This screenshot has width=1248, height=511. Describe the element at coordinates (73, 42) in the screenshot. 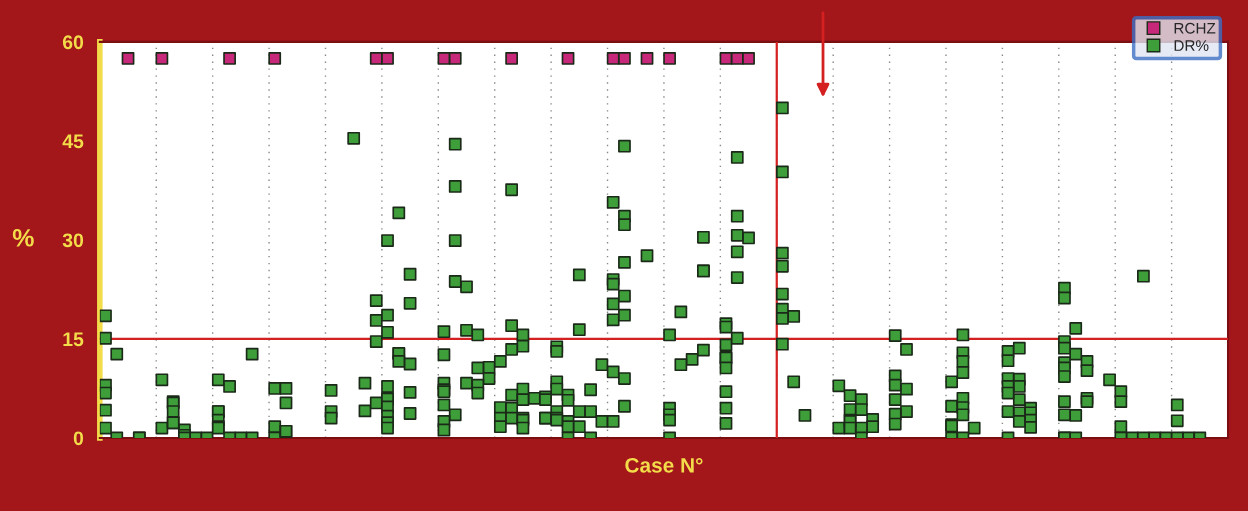

I see `y-tick-label: 60` at that location.